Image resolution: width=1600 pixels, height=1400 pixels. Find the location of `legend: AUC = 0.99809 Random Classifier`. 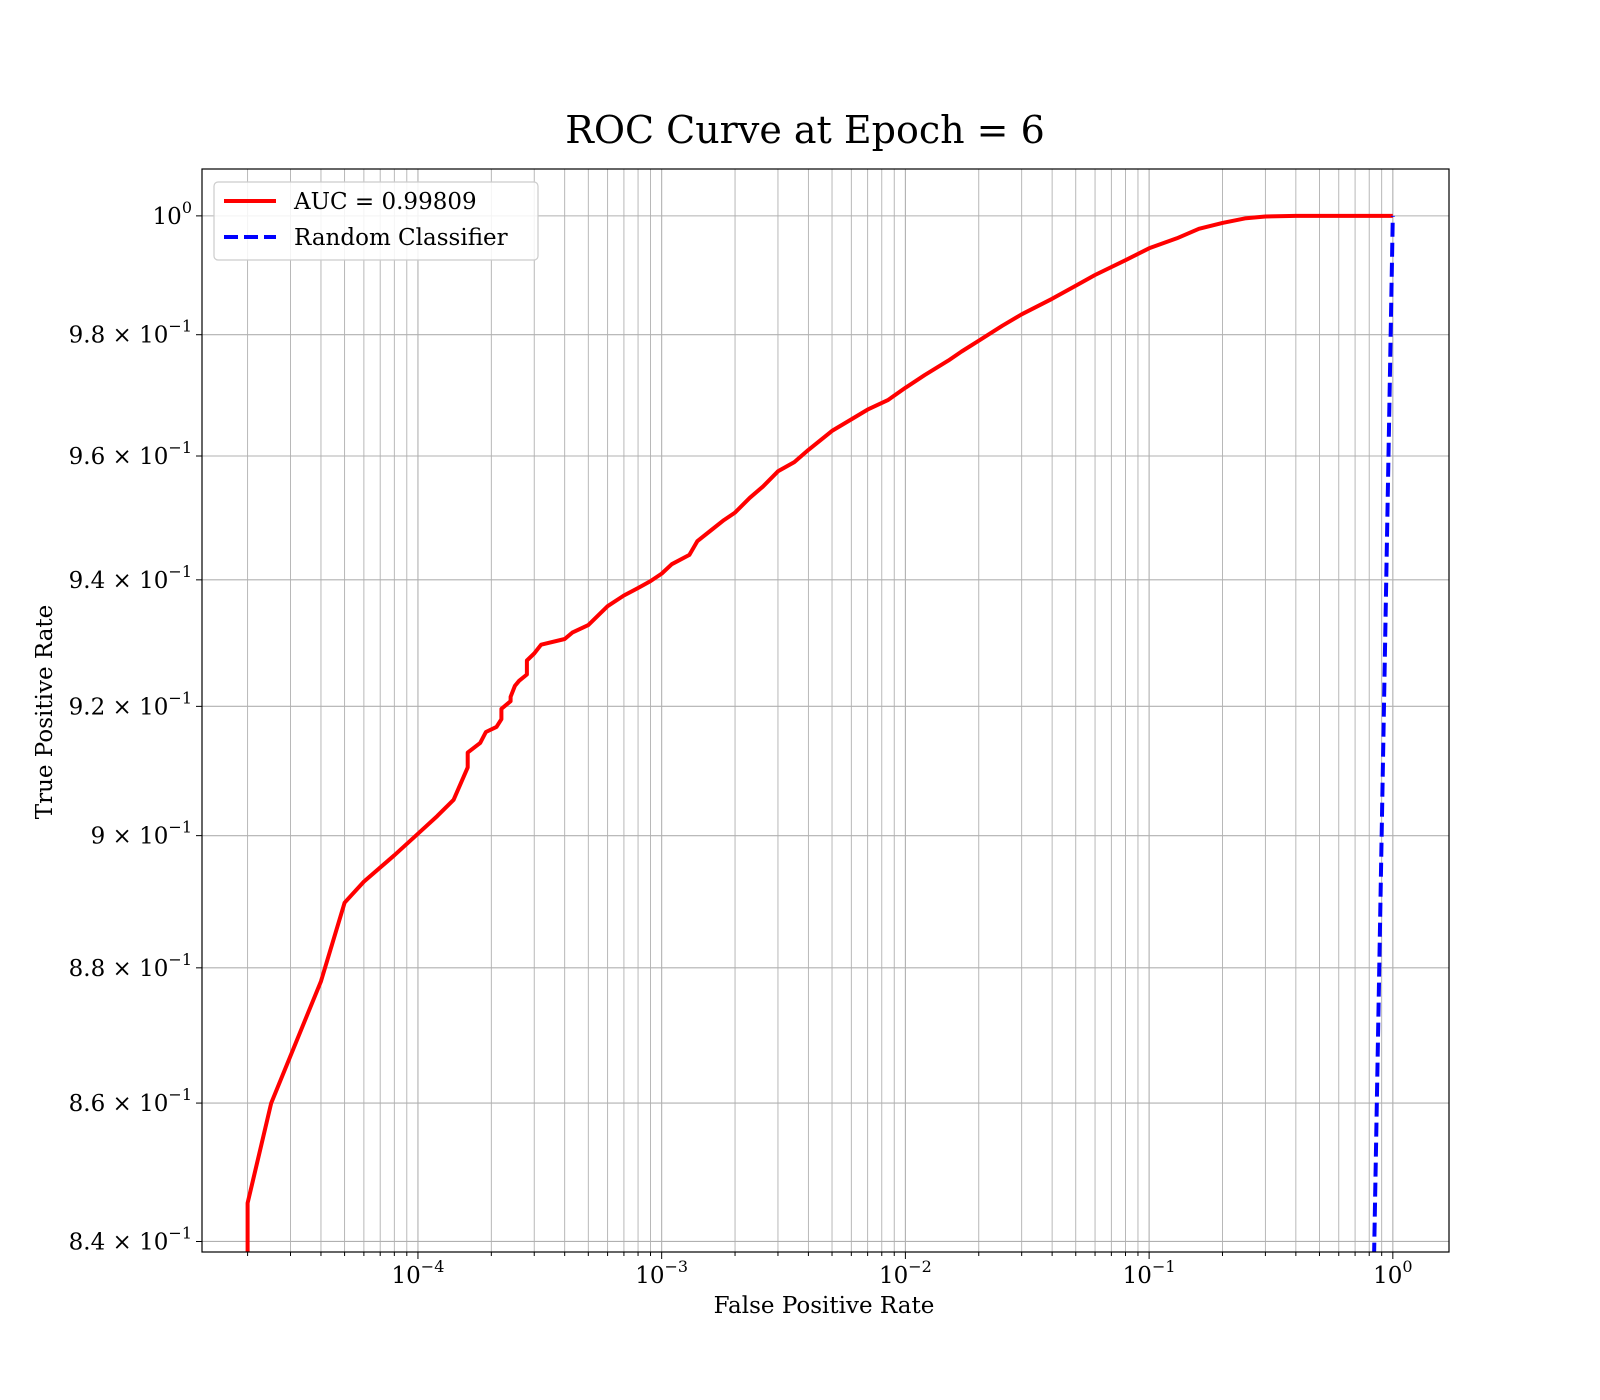

legend: AUC = 0.99809 Random Classifier is located at coordinates (376, 221).